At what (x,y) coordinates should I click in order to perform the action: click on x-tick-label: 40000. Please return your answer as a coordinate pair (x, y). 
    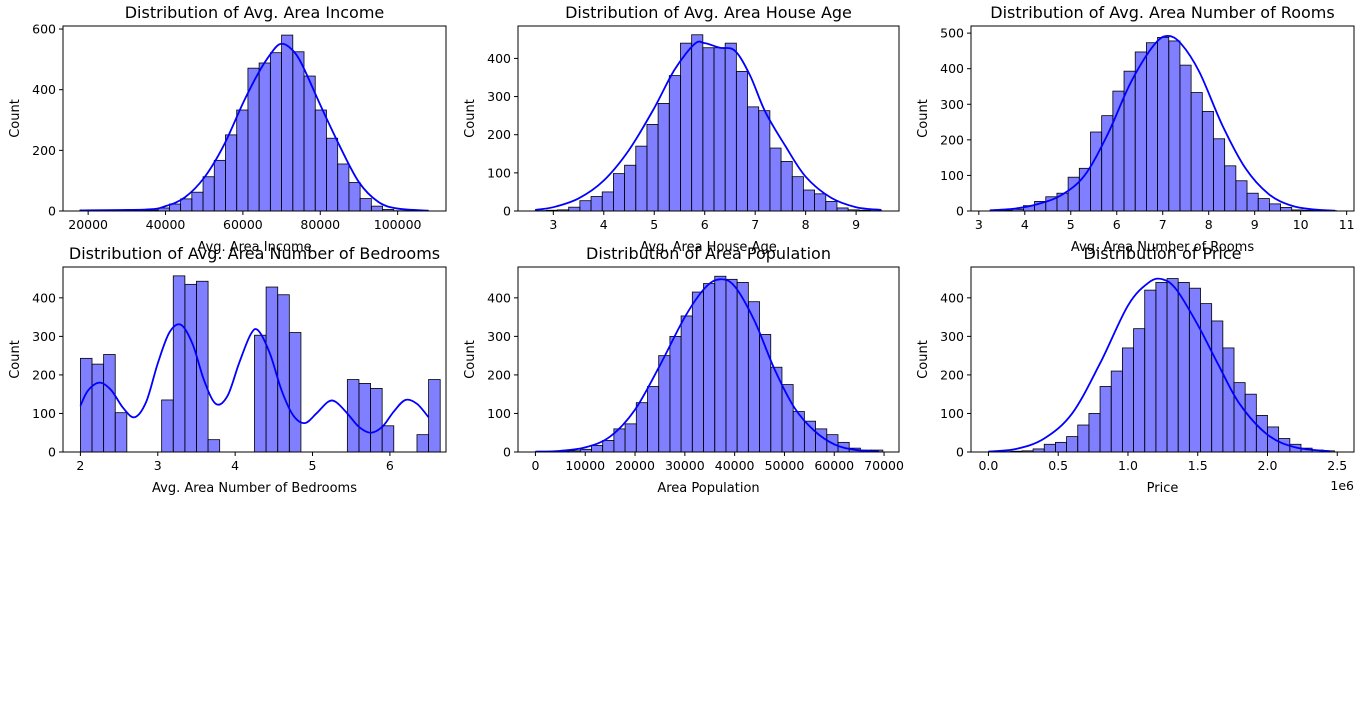
    Looking at the image, I should click on (735, 465).